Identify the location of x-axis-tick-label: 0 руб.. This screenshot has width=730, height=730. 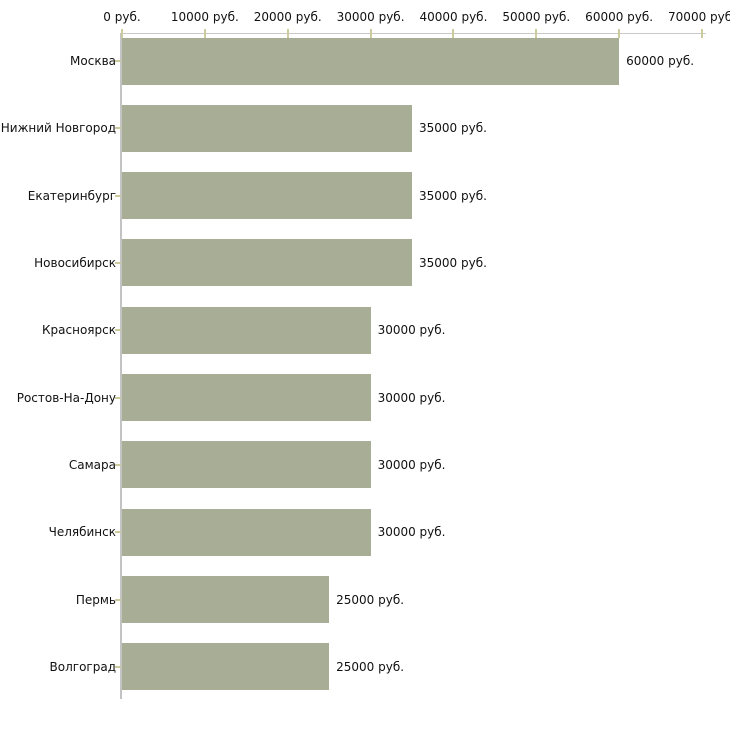
(122, 17).